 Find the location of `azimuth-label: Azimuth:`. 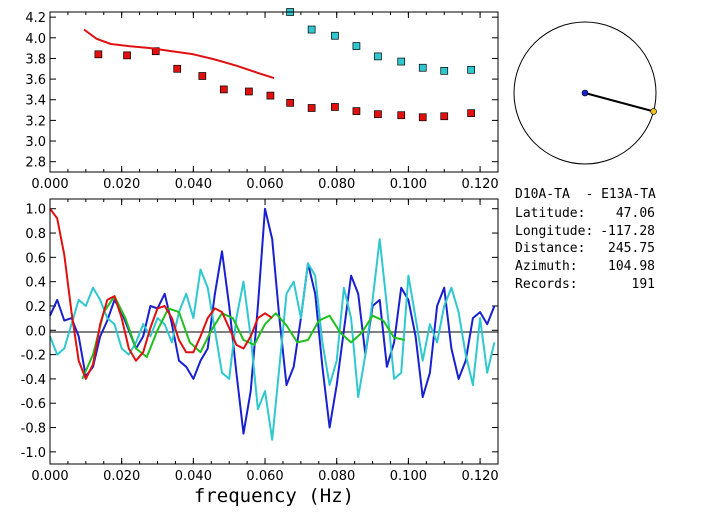

azimuth-label: Azimuth: is located at coordinates (546, 266).